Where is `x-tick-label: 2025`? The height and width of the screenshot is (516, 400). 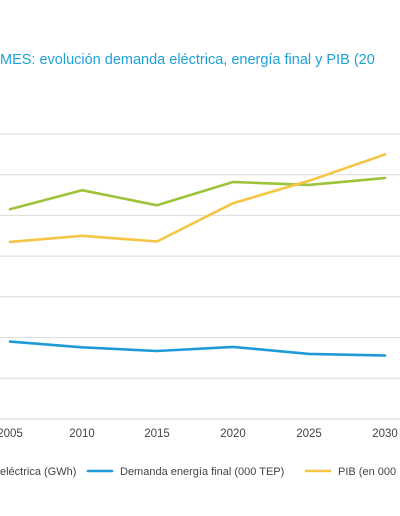 x-tick-label: 2025 is located at coordinates (309, 434).